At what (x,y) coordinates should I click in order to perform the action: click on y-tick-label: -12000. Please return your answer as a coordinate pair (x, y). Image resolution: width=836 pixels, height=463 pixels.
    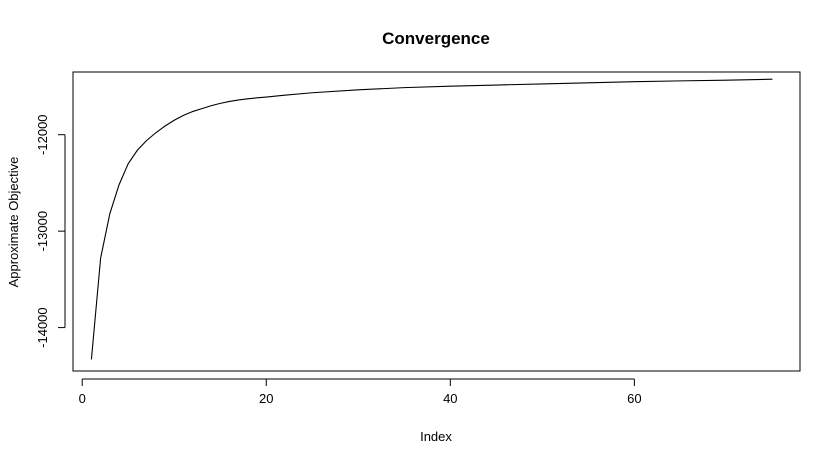
    Looking at the image, I should click on (42, 134).